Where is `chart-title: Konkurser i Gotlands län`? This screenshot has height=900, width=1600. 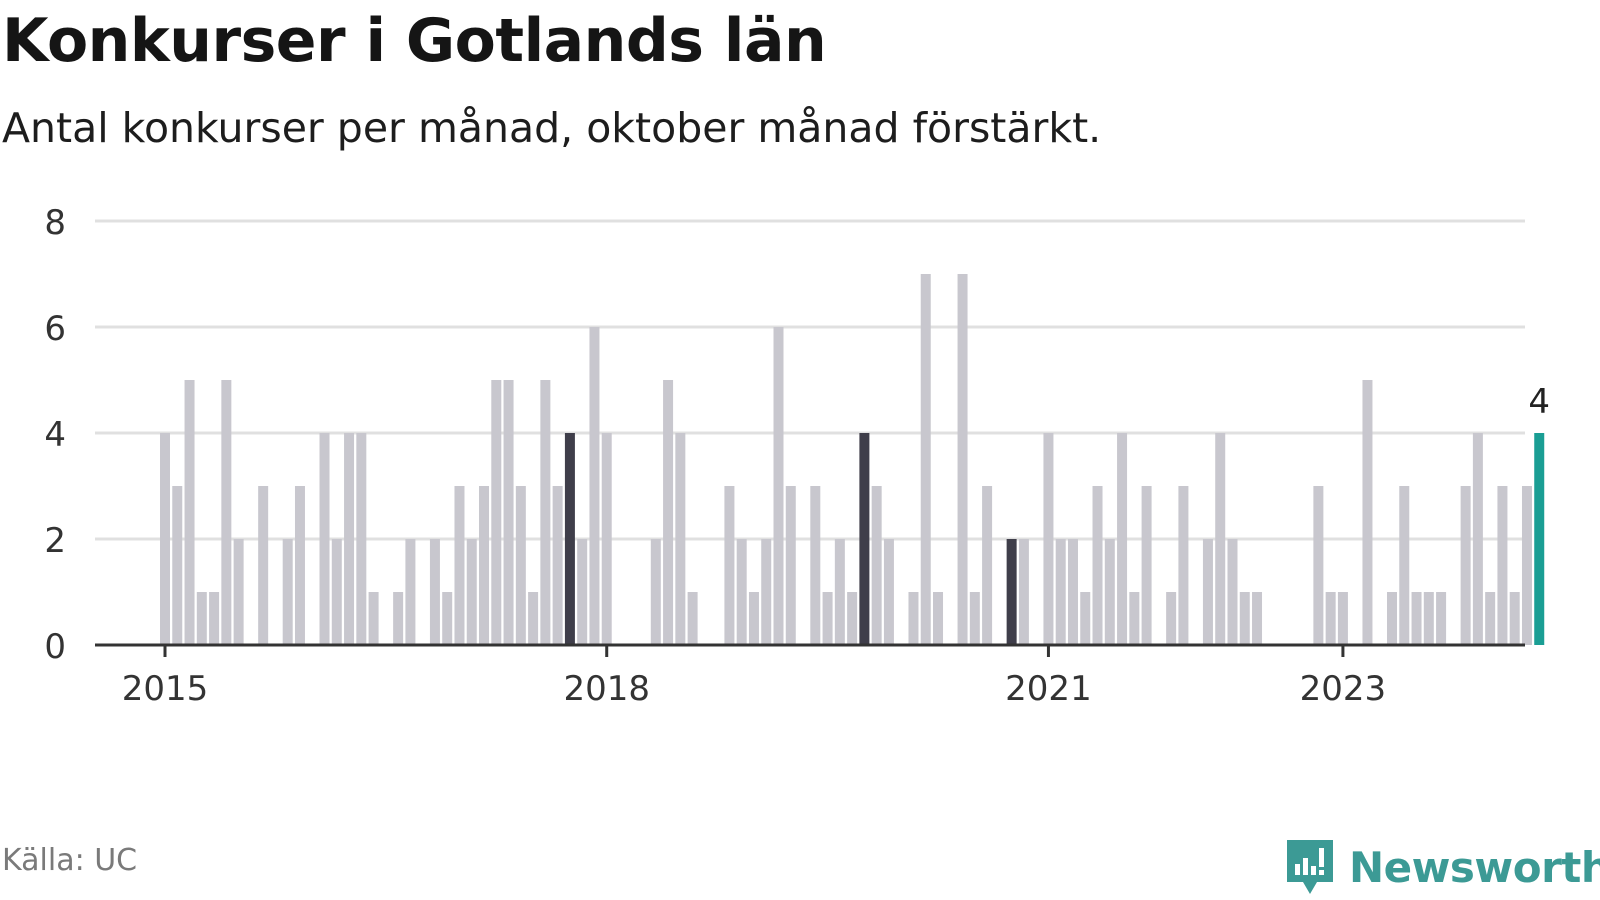
chart-title: Konkurser i Gotlands län is located at coordinates (414, 41).